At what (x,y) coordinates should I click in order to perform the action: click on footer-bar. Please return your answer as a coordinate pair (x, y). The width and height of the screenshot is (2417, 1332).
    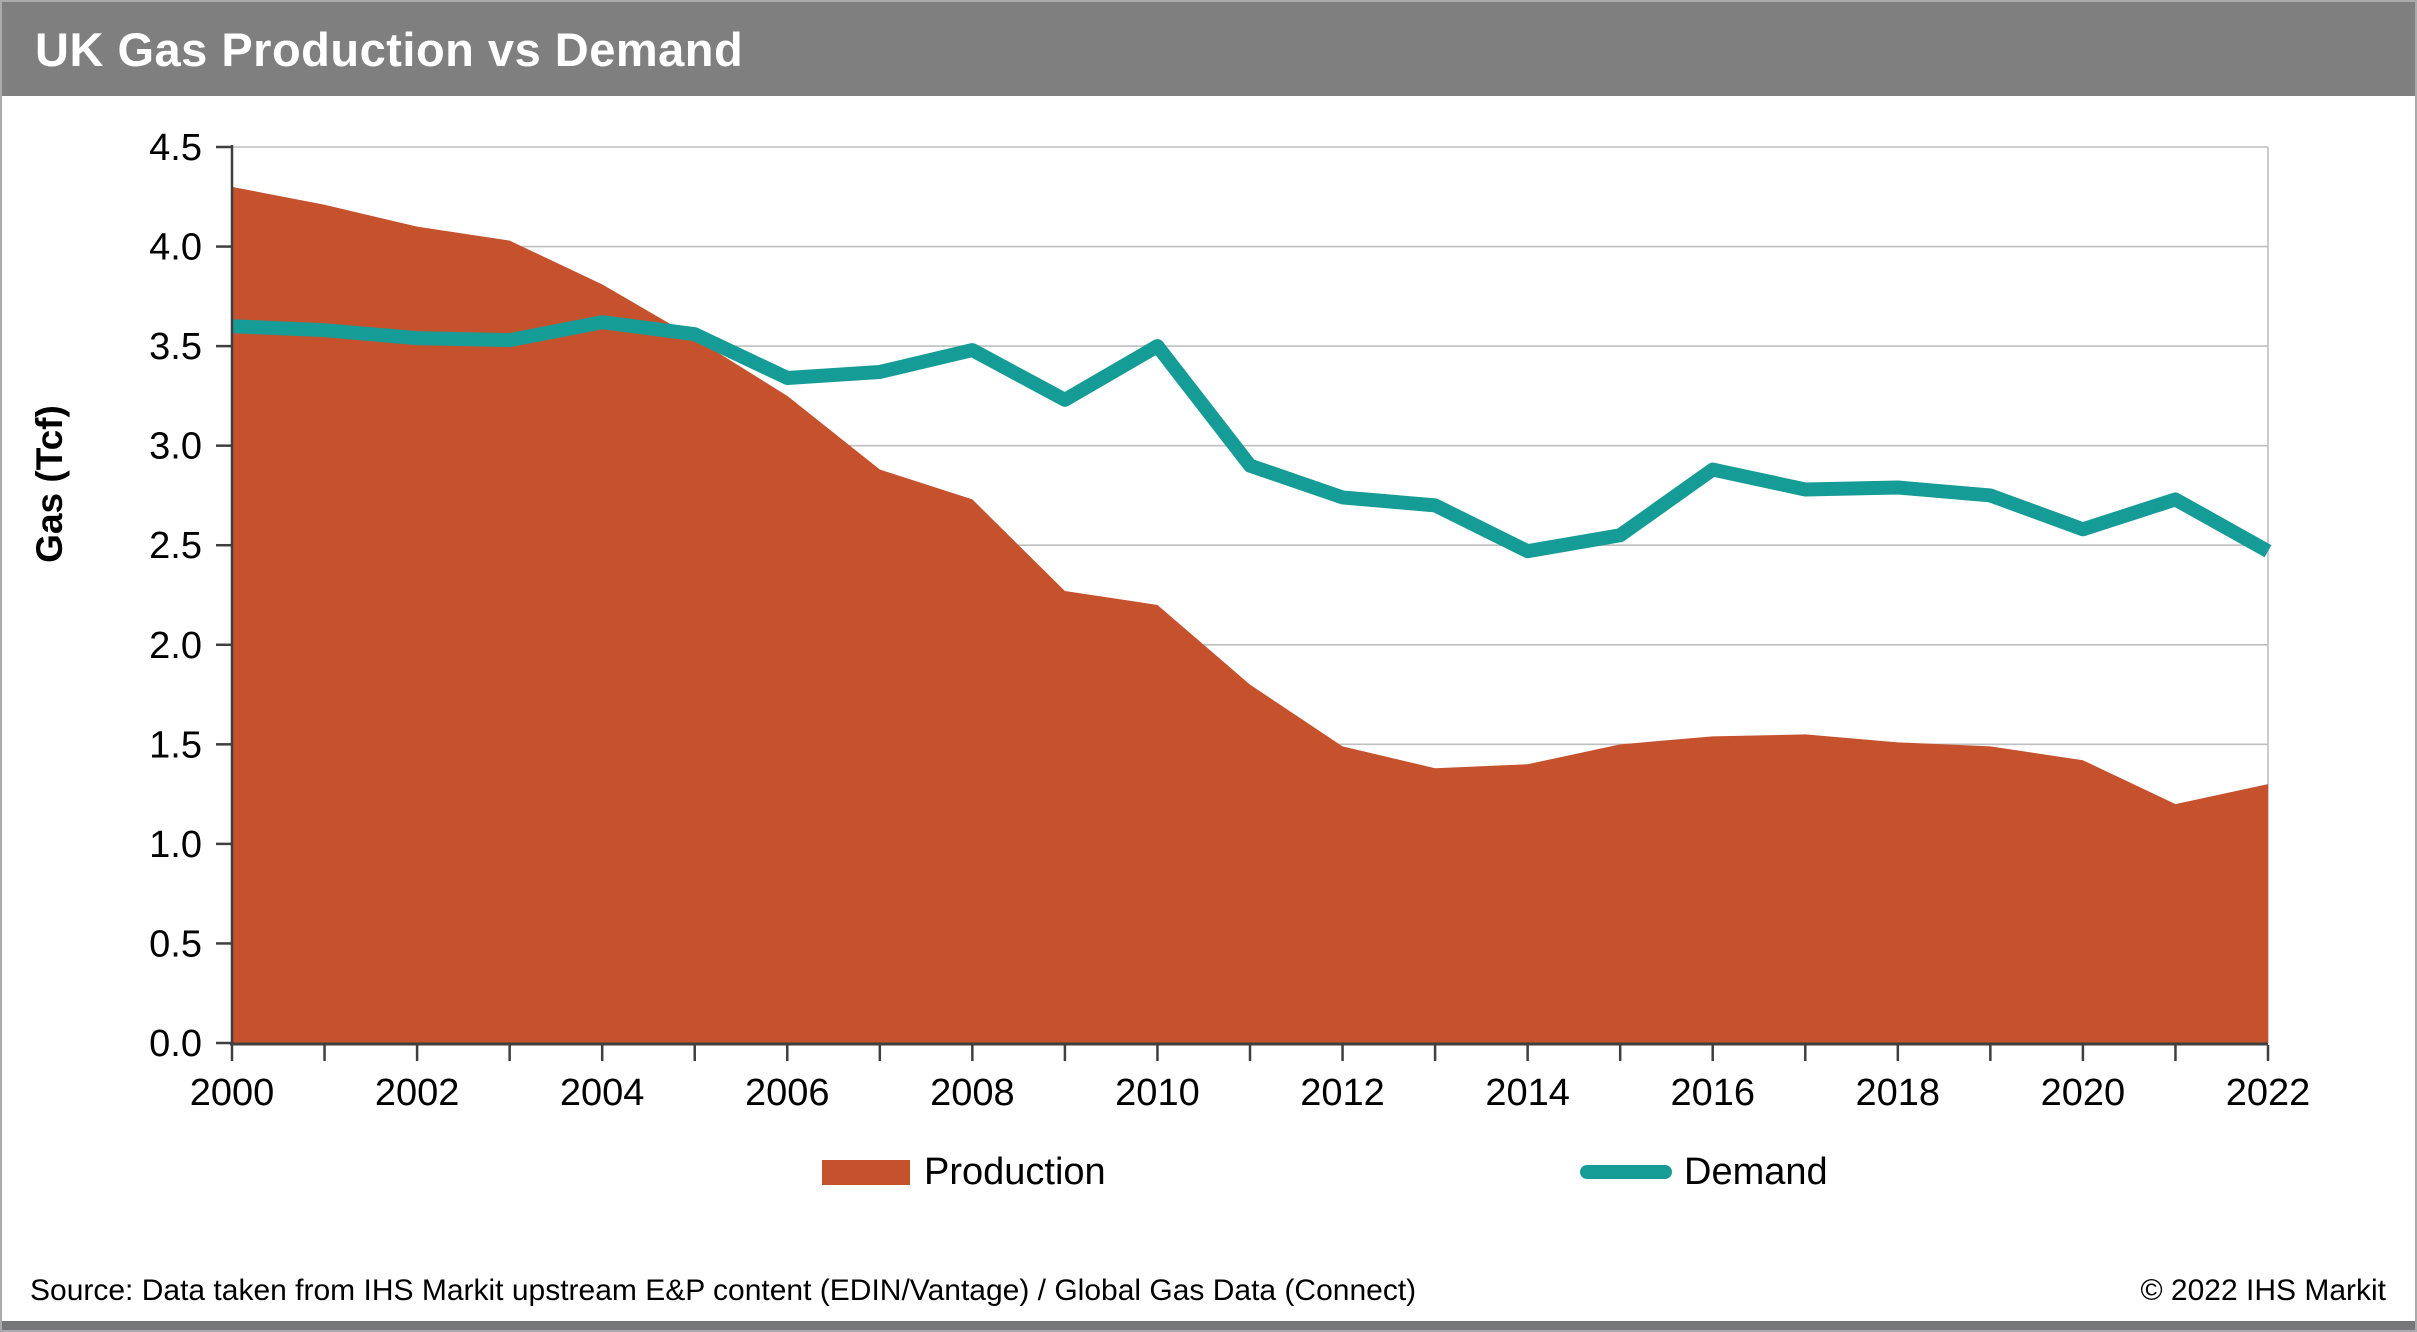
    Looking at the image, I should click on (1208, 1325).